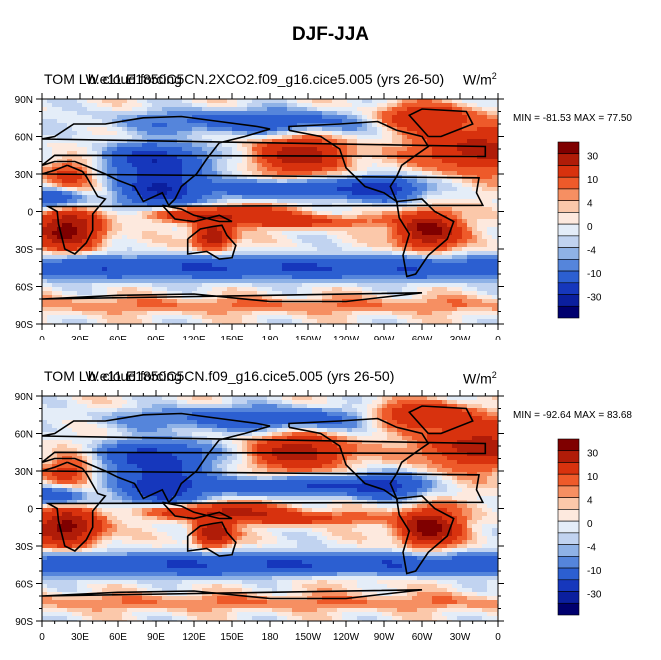  I want to click on y-tick-label: 30N, so click(24, 472).